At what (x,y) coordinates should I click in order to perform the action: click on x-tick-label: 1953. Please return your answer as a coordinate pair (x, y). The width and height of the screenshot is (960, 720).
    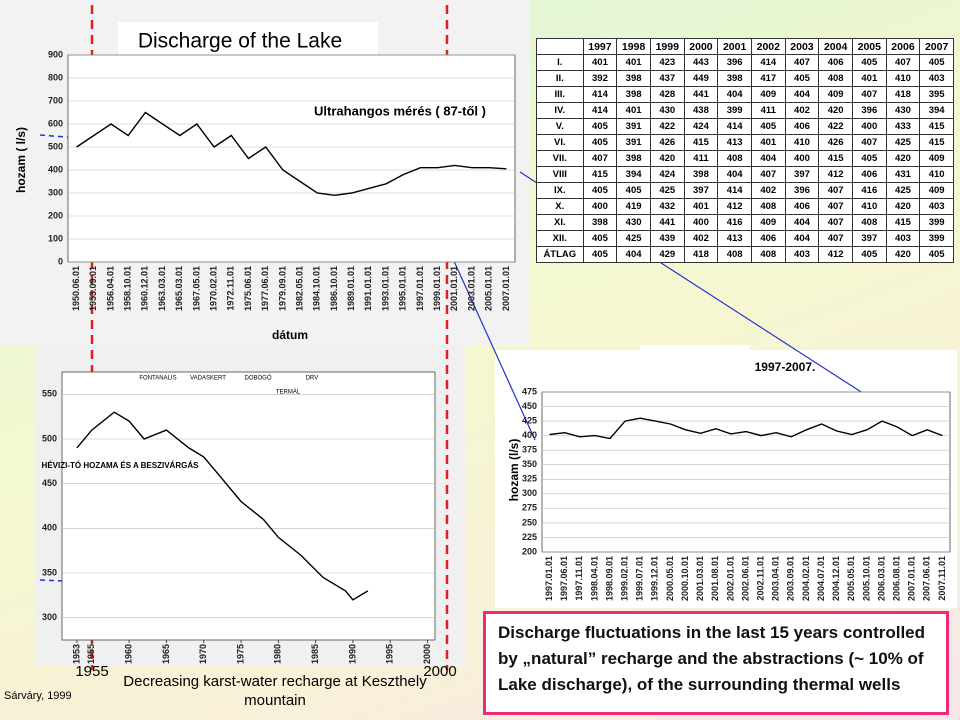
    Looking at the image, I should click on (76, 654).